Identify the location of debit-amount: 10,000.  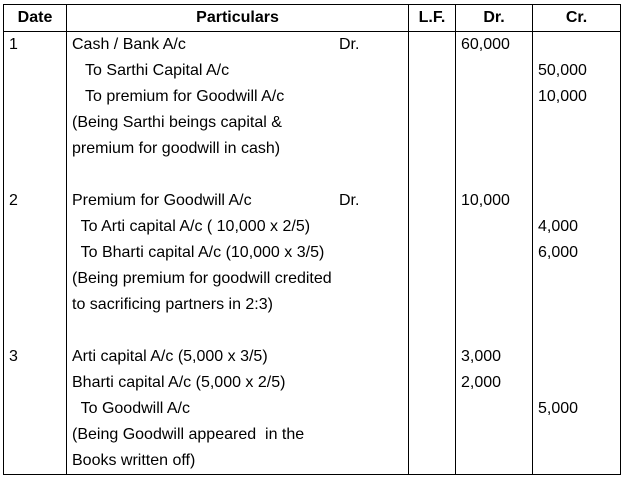
(494, 201).